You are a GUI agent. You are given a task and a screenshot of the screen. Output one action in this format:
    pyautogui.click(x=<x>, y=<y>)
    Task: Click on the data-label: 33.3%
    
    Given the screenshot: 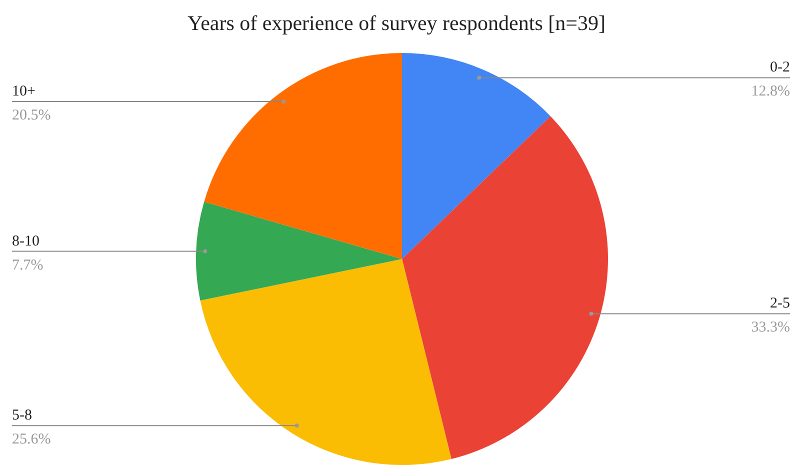 What is the action you would take?
    pyautogui.click(x=770, y=328)
    